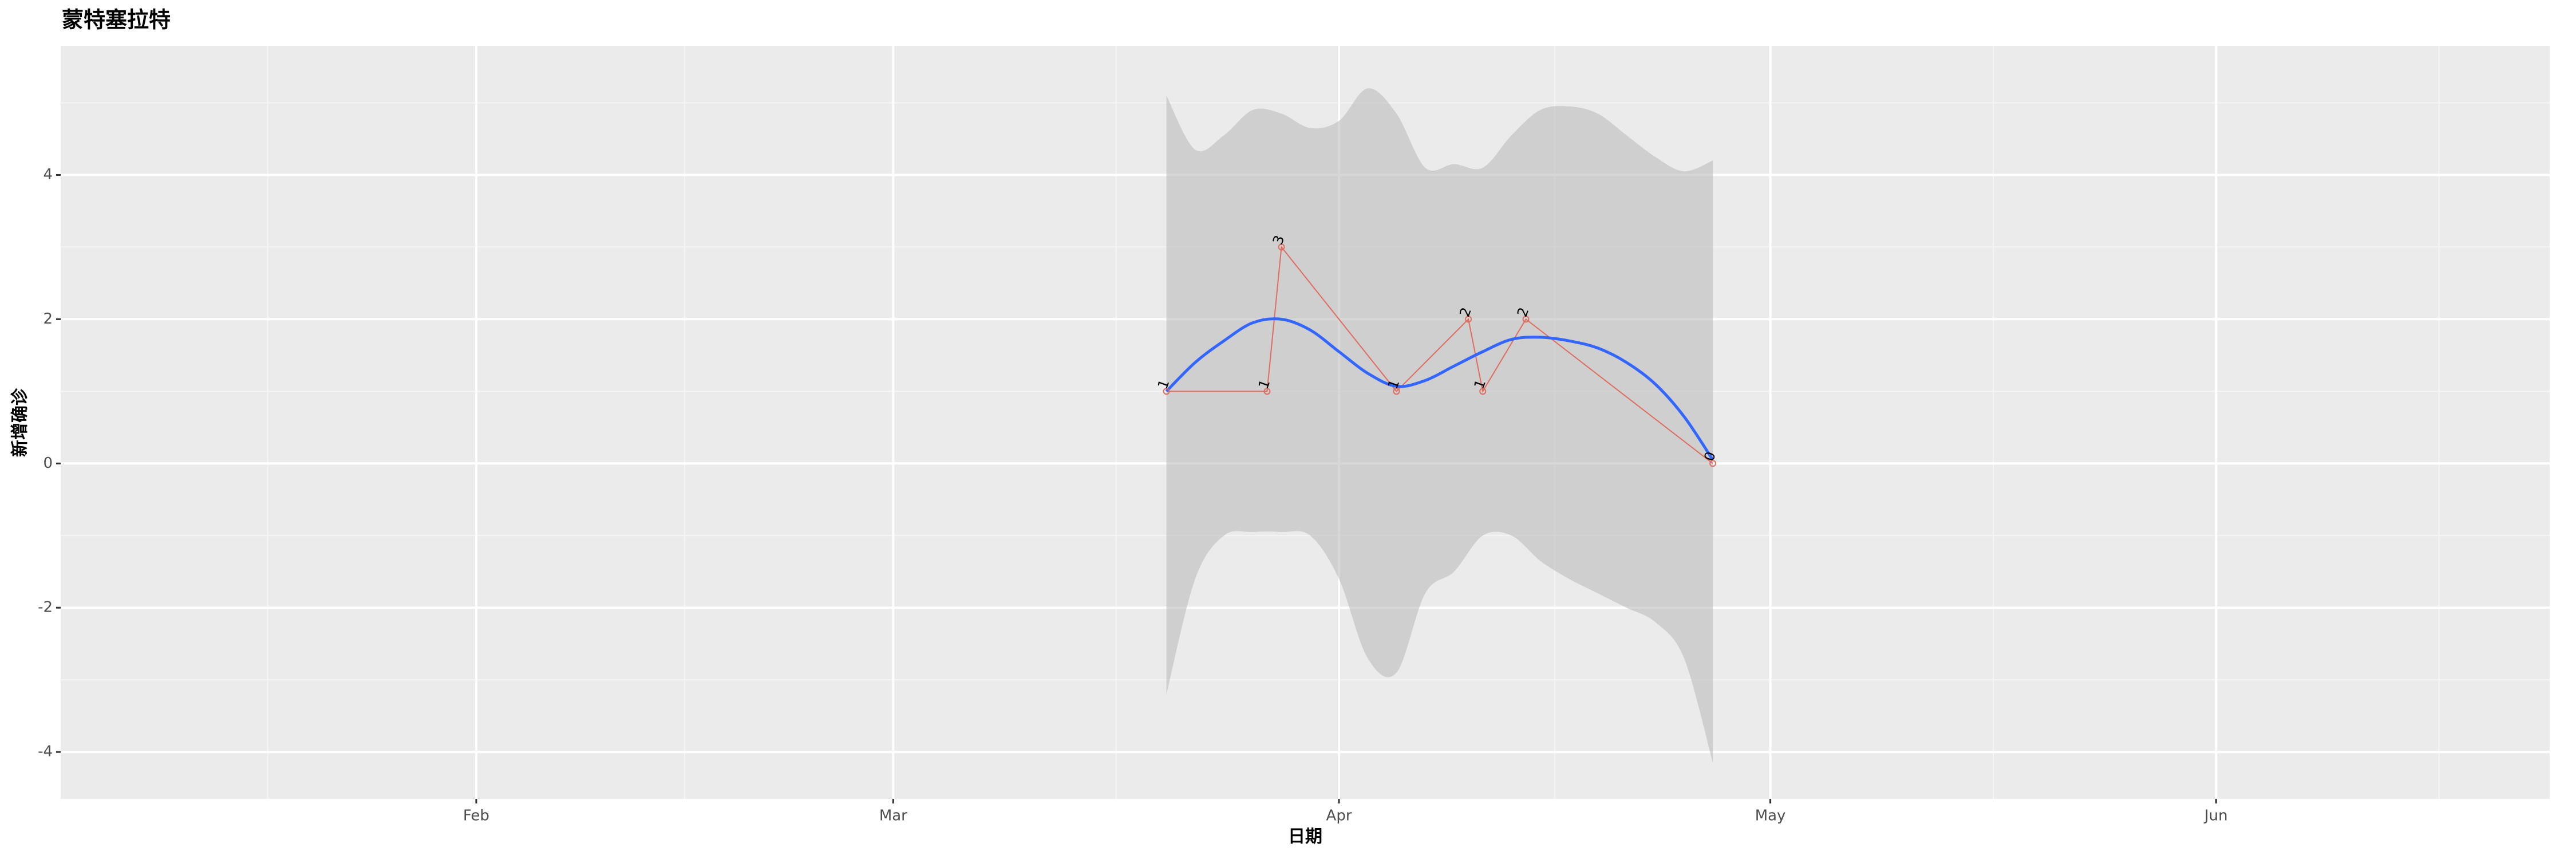 The width and height of the screenshot is (2576, 859). What do you see at coordinates (893, 816) in the screenshot?
I see `x-tick-label: Mar` at bounding box center [893, 816].